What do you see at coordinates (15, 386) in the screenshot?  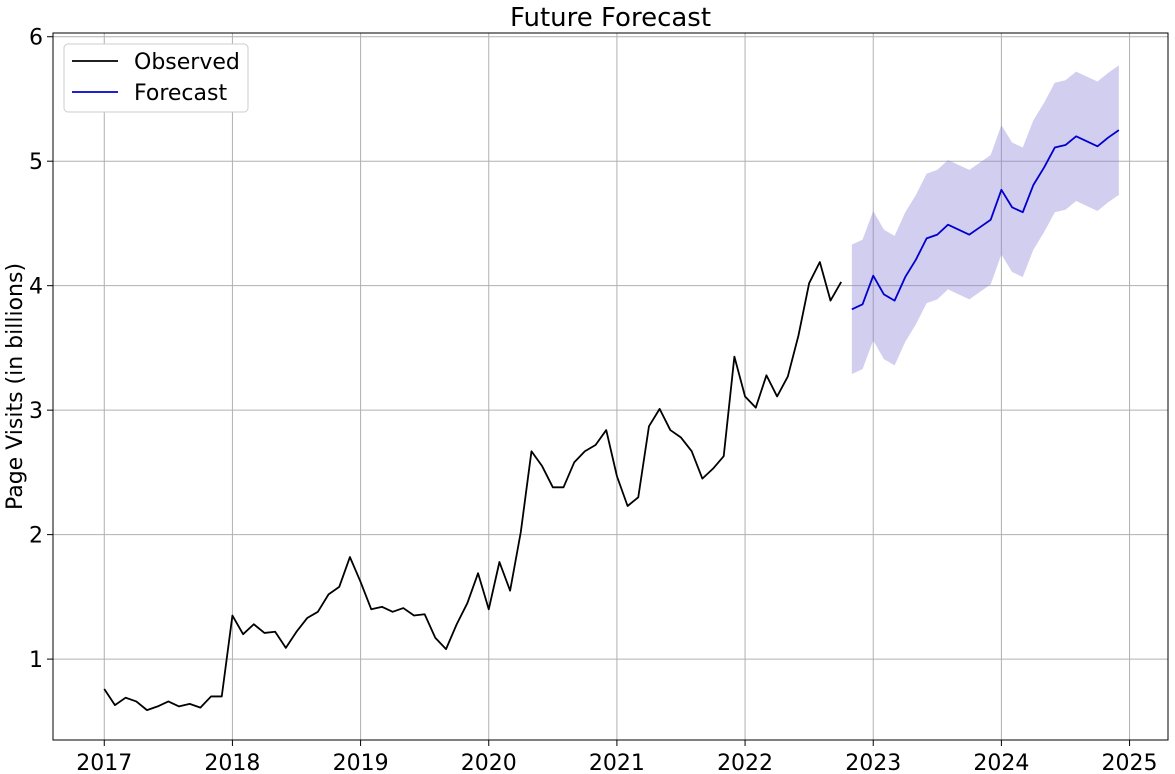 I see `y-axis-label: Page Visits (in billions)` at bounding box center [15, 386].